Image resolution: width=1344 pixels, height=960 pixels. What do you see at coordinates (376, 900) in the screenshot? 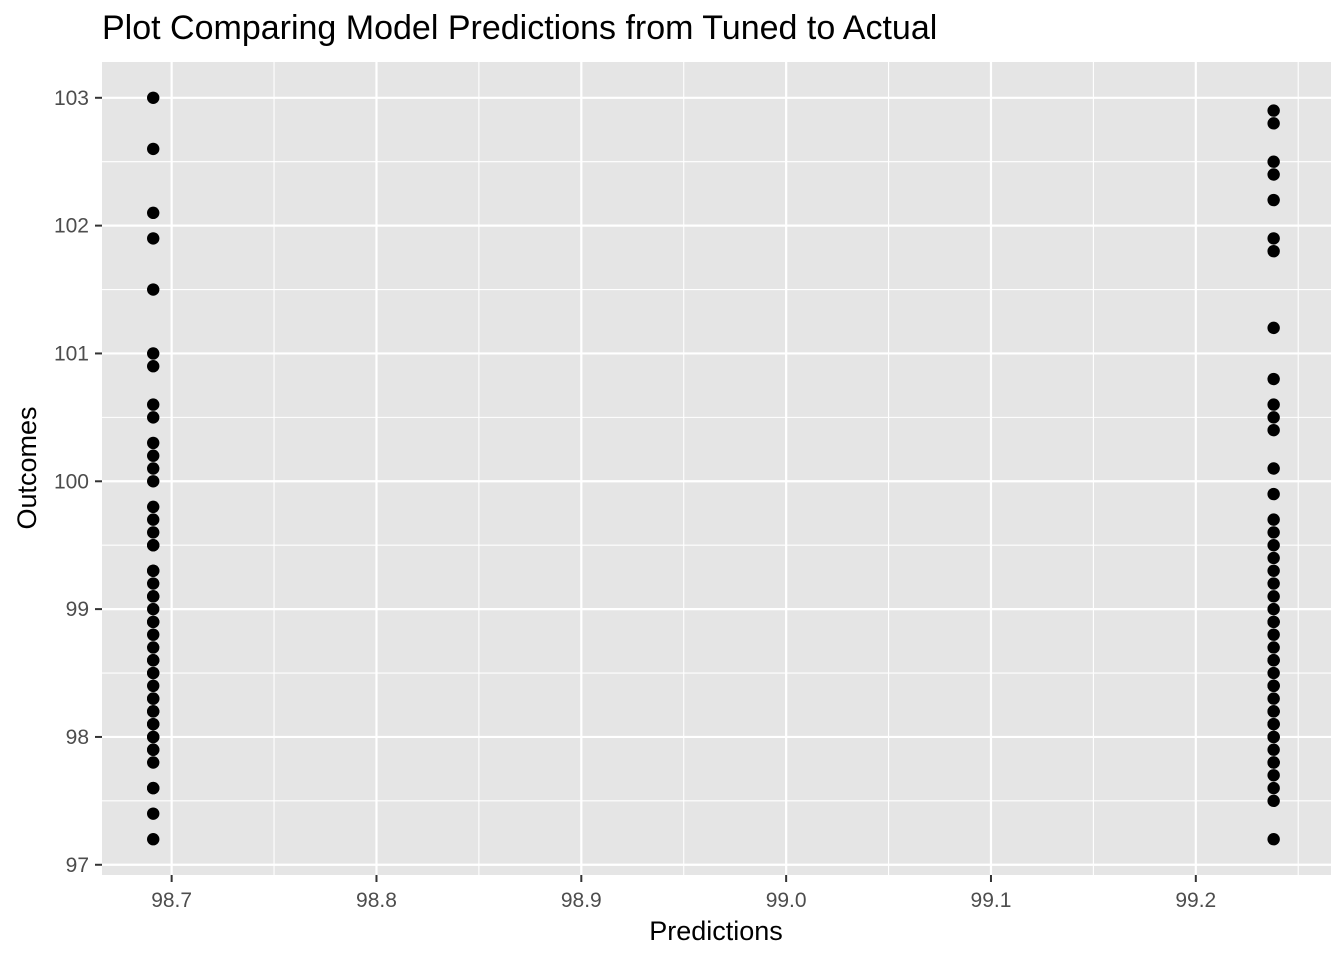
I see `x-tick-label-1: 98.8` at bounding box center [376, 900].